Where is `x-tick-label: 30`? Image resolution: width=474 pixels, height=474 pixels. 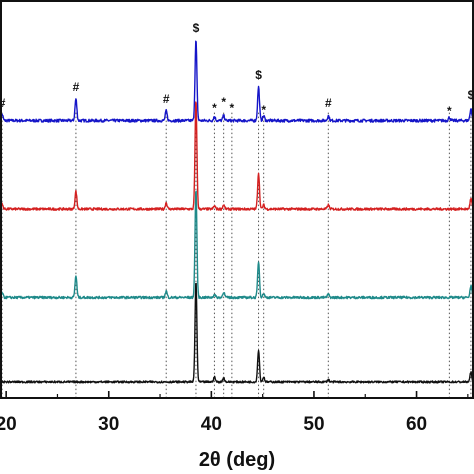
x-tick-label: 30 is located at coordinates (108, 424).